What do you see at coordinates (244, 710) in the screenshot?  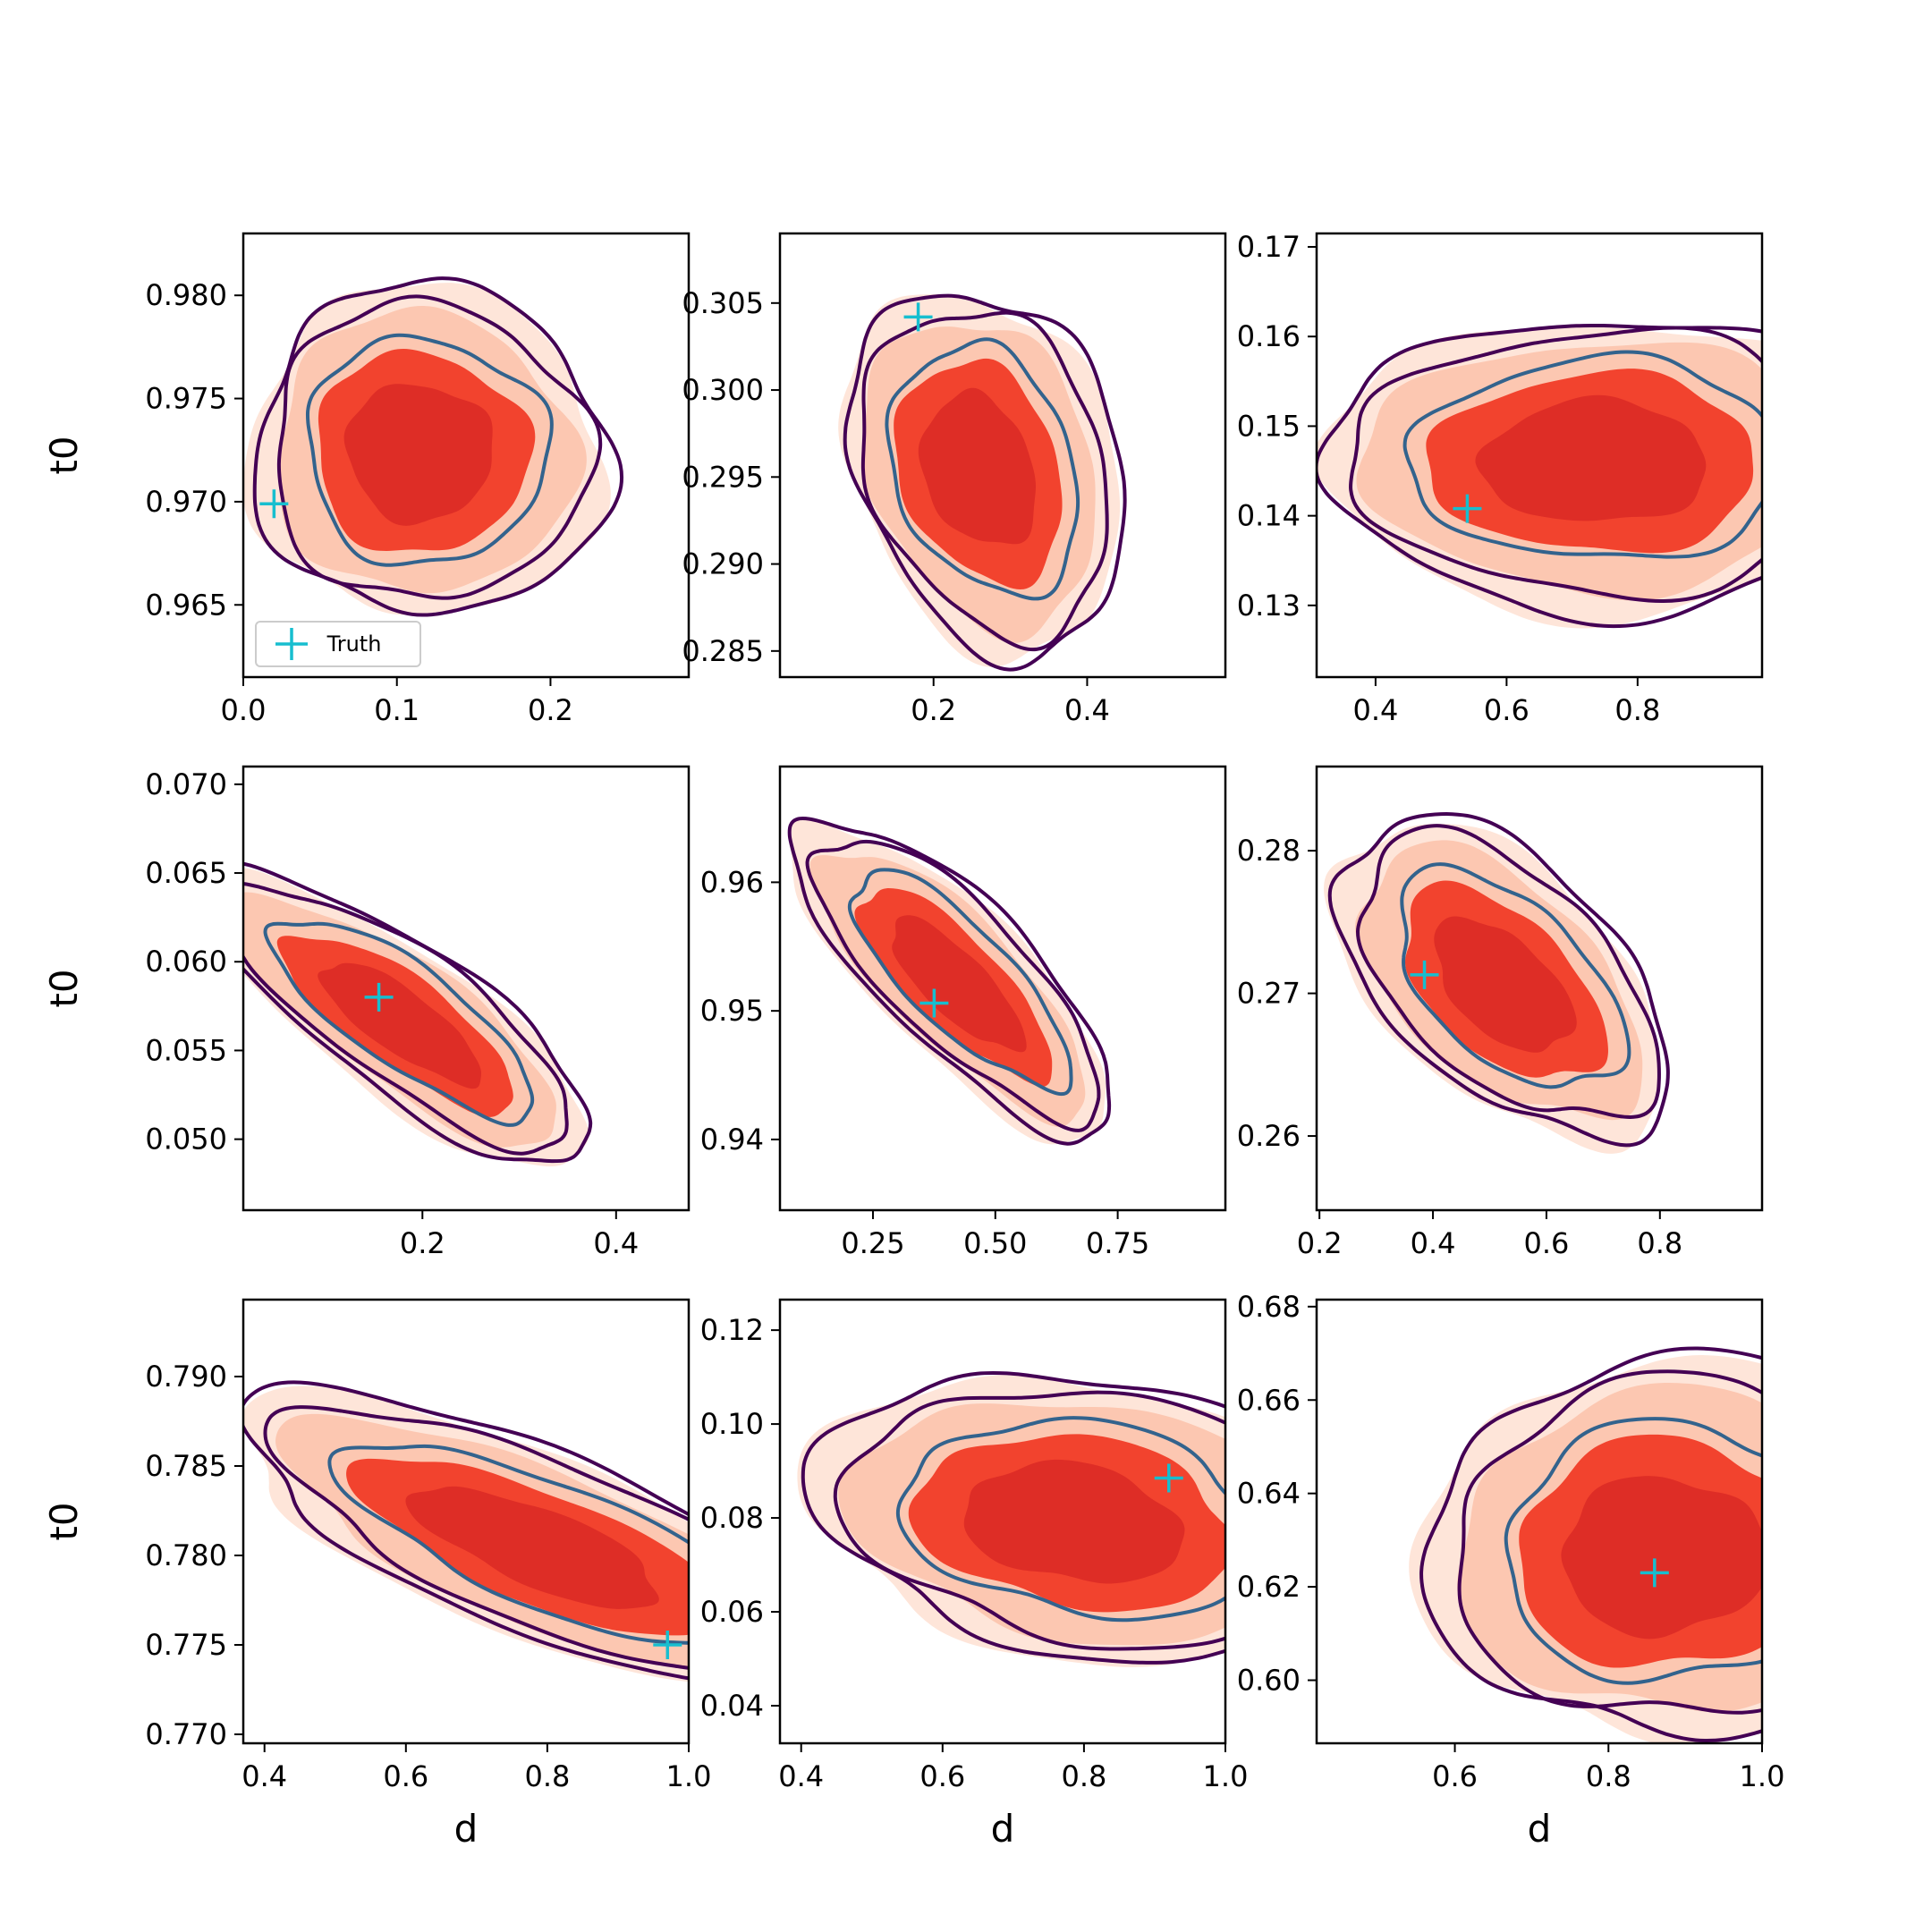 I see `x-tick-label: 0.0` at bounding box center [244, 710].